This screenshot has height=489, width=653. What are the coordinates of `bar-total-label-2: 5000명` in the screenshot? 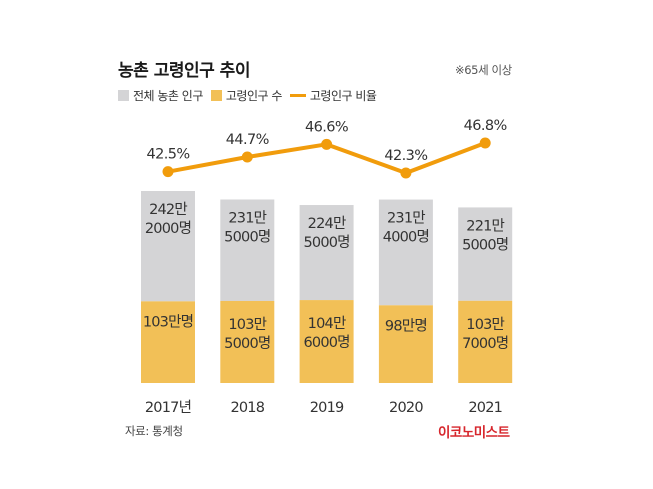 It's located at (326, 242).